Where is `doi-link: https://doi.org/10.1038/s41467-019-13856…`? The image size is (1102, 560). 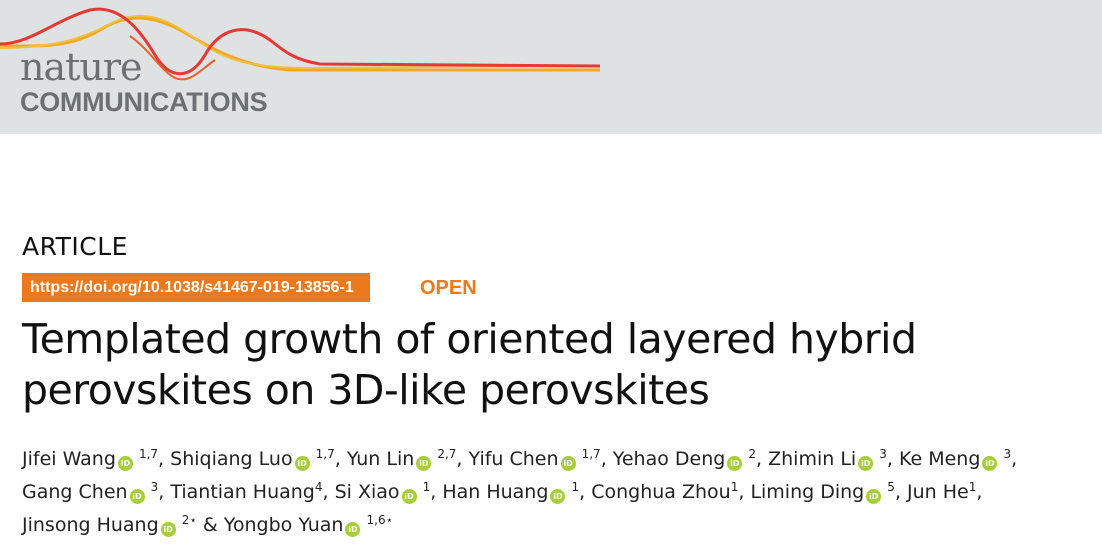 doi-link: https://doi.org/10.1038/s41467-019-13856… is located at coordinates (196, 287).